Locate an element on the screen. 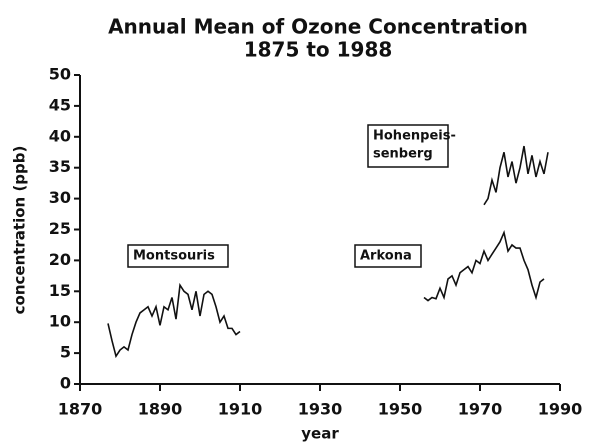 Image resolution: width=590 pixels, height=444 pixels. y-tick-label: 25 is located at coordinates (60, 228).